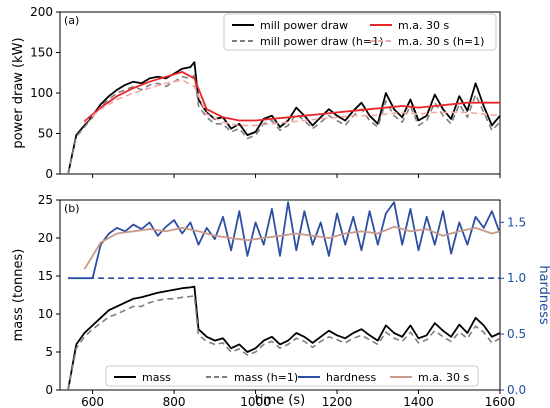  What do you see at coordinates (441, 41) in the screenshot?
I see `legend-label: m.a. 30 s (h=1)` at bounding box center [441, 41].